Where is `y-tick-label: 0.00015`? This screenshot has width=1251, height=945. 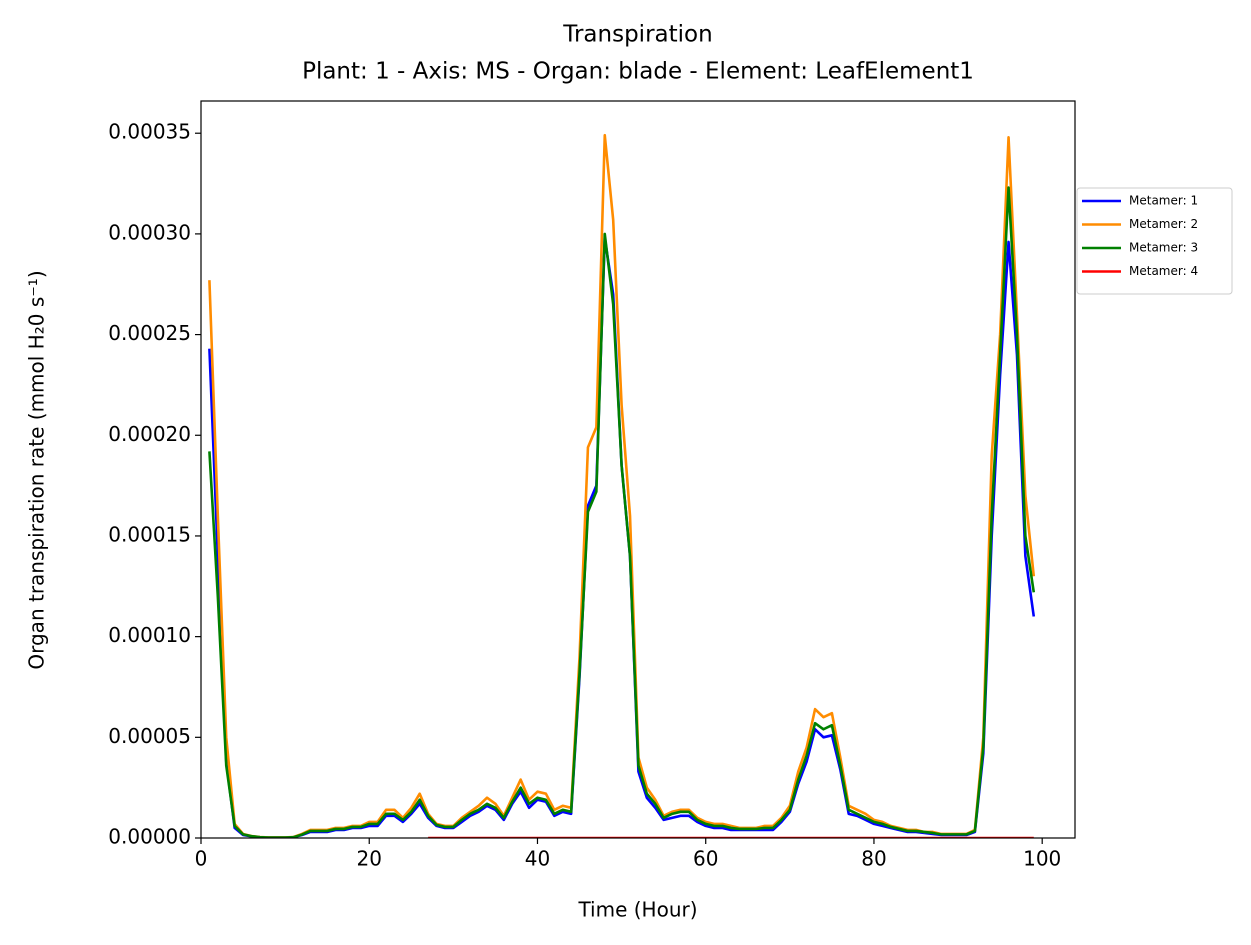
y-tick-label: 0.00015 is located at coordinates (149, 534).